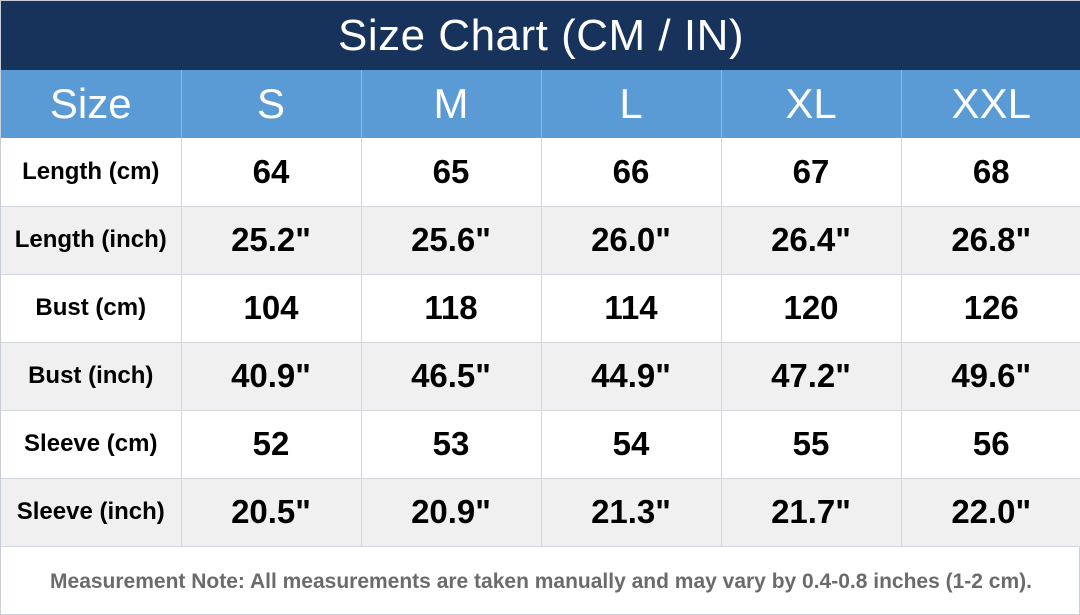  Describe the element at coordinates (451, 308) in the screenshot. I see `size-value-cell: 118` at that location.